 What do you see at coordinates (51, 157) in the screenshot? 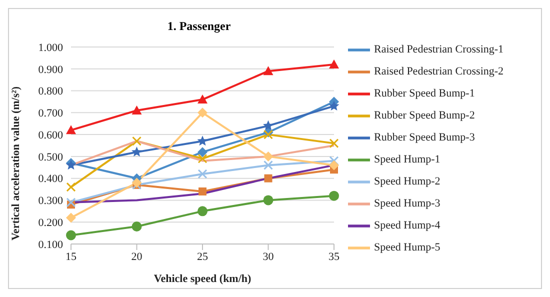
I see `y-tick-label: 0.500` at bounding box center [51, 157].